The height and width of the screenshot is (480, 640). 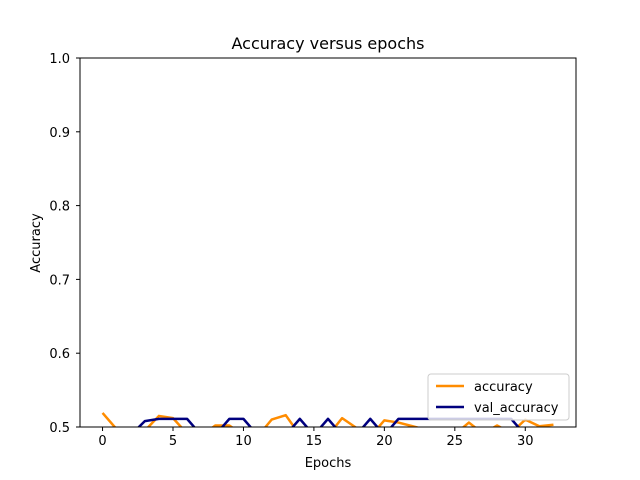 What do you see at coordinates (455, 441) in the screenshot?
I see `x-tick-label: 25` at bounding box center [455, 441].